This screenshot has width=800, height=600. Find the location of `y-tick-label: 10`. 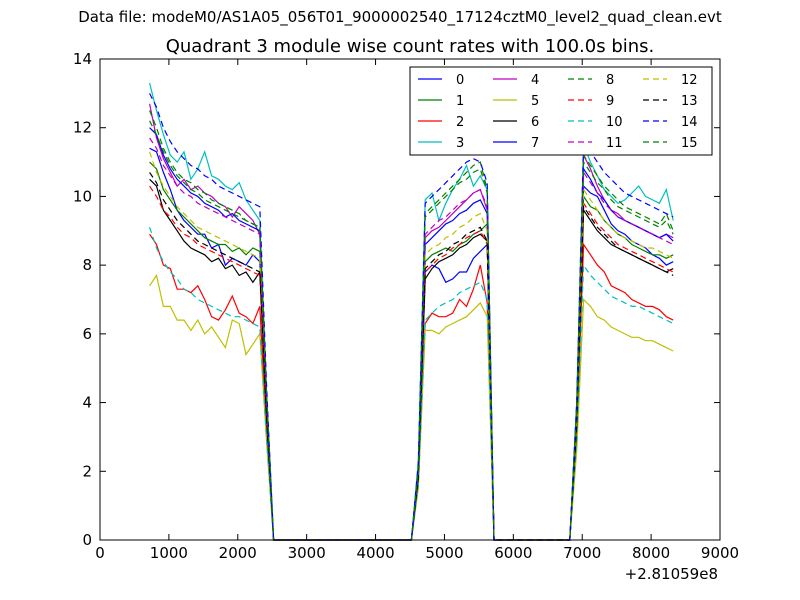

y-tick-label: 10 is located at coordinates (82, 196).